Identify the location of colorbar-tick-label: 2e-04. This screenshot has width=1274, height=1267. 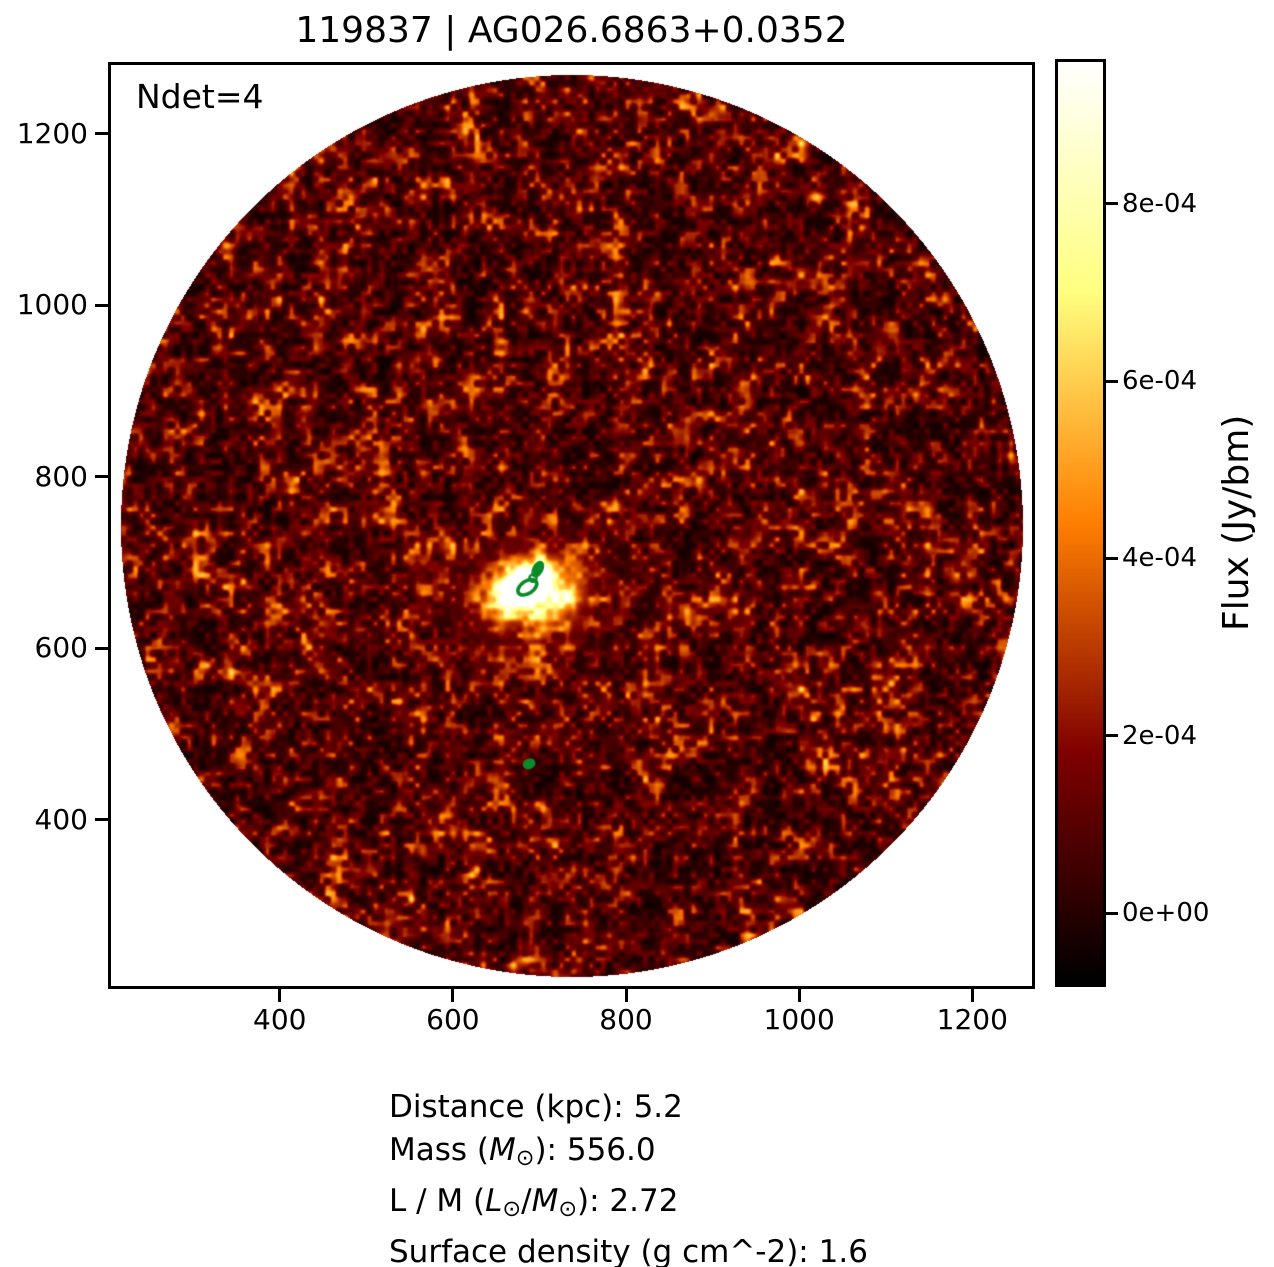
(1160, 735).